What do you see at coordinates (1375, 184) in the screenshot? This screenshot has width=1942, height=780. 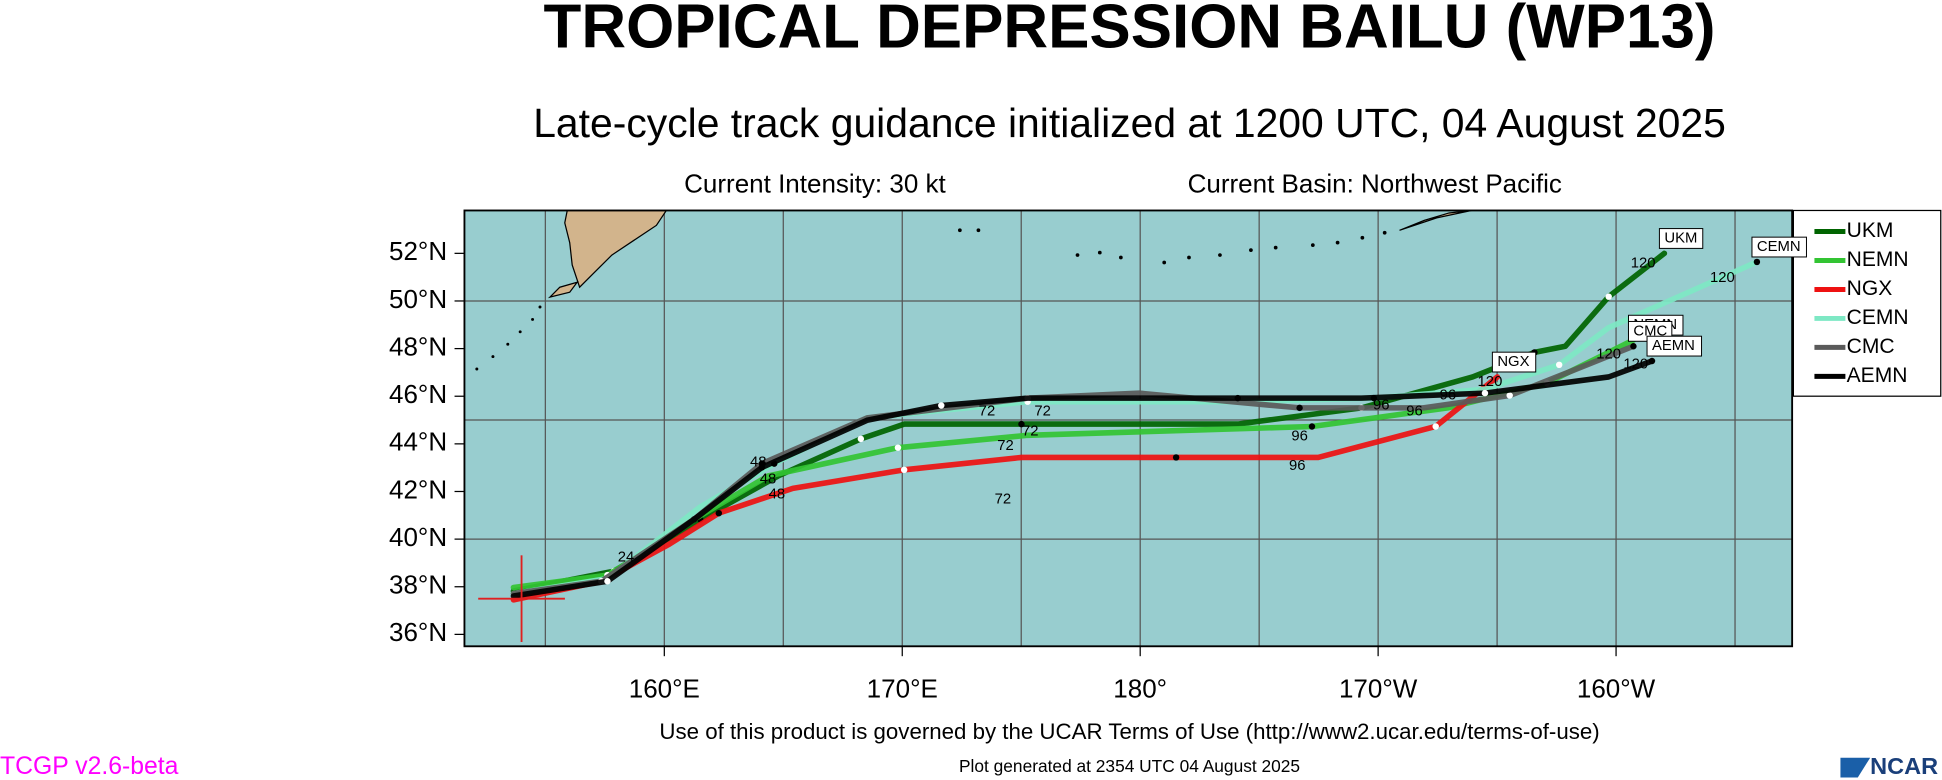 I see `info-basin: Current Basin: Northwest Pacific` at bounding box center [1375, 184].